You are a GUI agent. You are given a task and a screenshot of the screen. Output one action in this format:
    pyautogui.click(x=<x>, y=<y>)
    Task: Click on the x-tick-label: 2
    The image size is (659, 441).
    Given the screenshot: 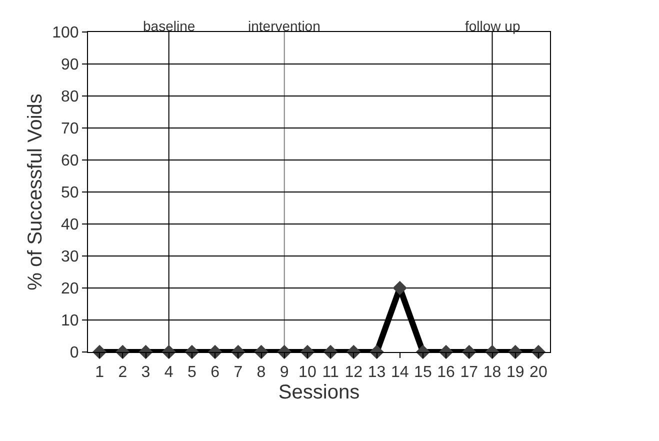 What is the action you would take?
    pyautogui.click(x=123, y=373)
    